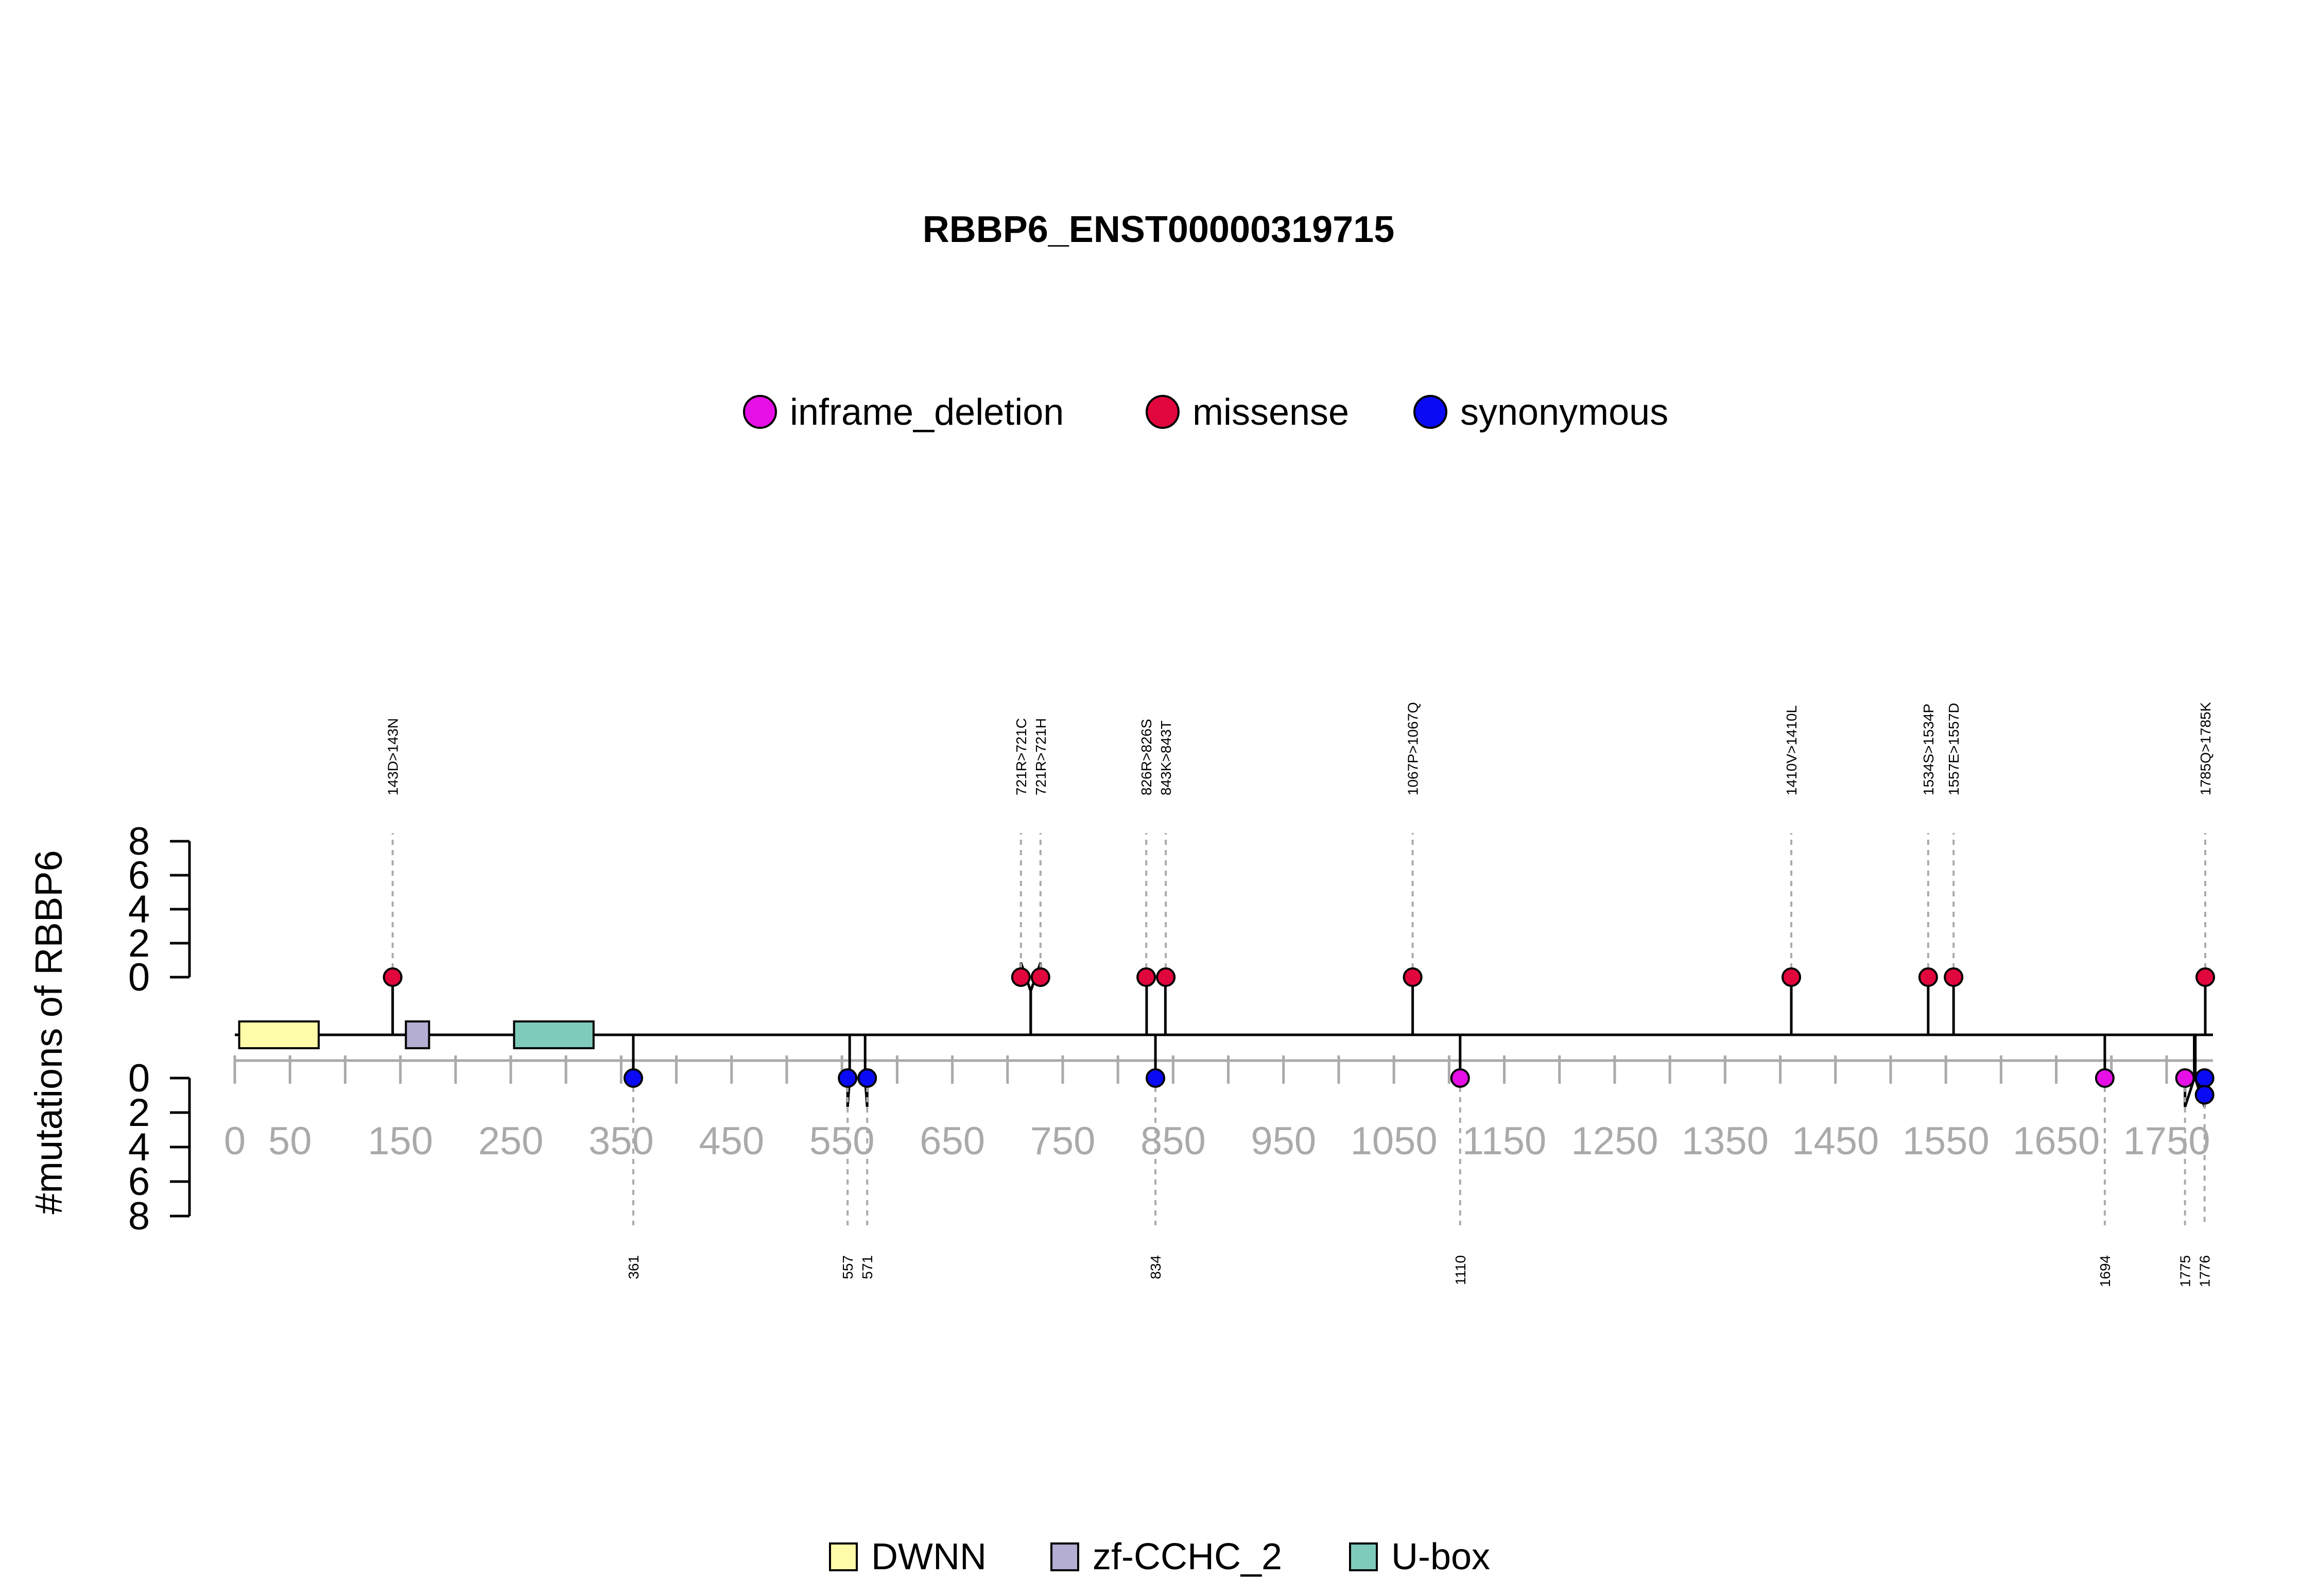  What do you see at coordinates (952, 1141) in the screenshot?
I see `x-tick-label: 650` at bounding box center [952, 1141].